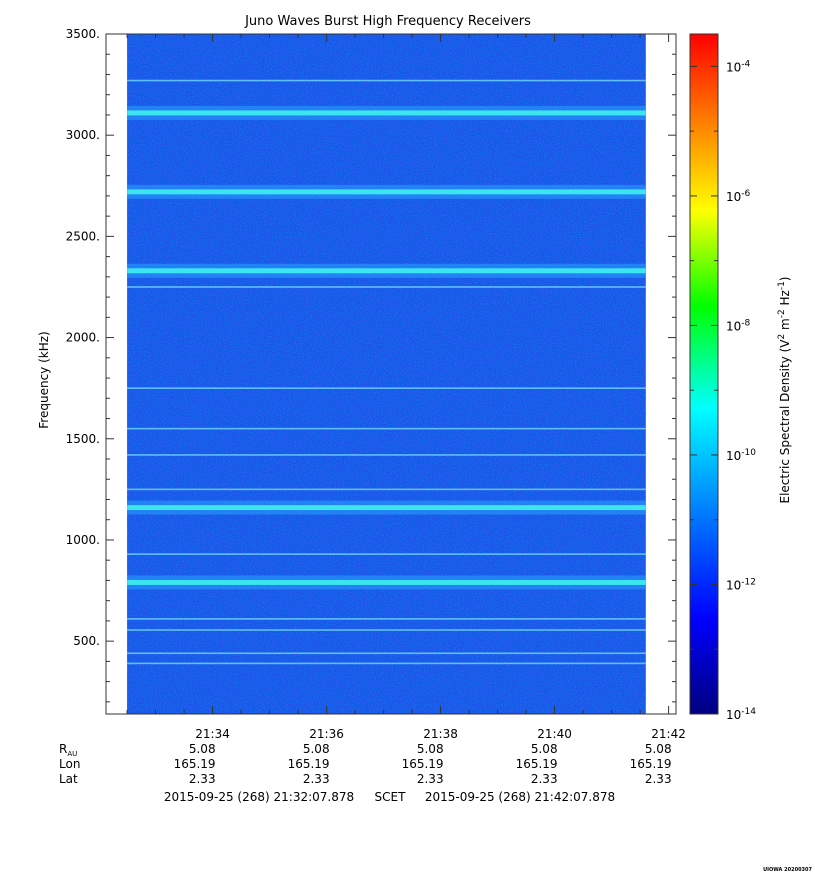 This screenshot has height=880, width=815. Describe the element at coordinates (440, 734) in the screenshot. I see `x-tick-label: 21:38` at that location.